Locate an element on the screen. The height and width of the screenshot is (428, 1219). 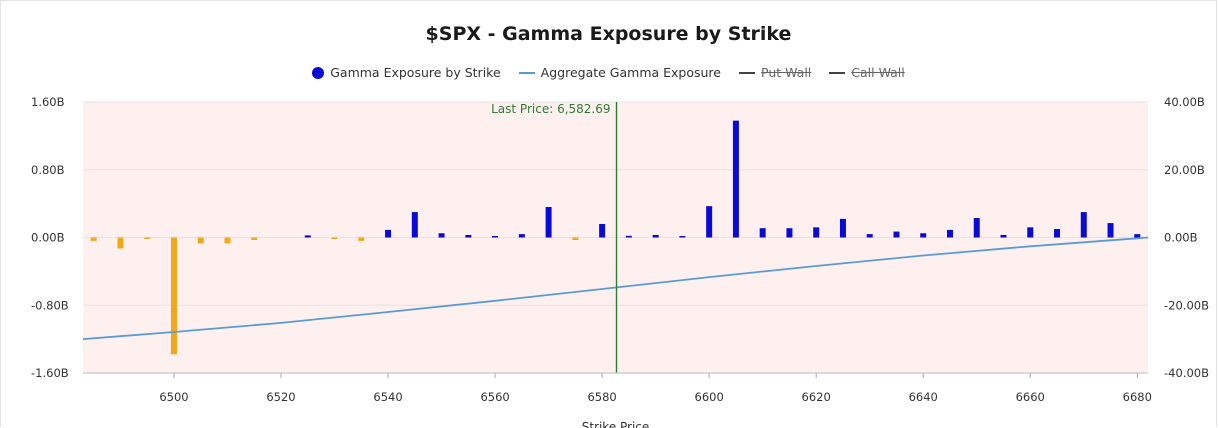
legend-item-aggregate-gamma: Aggregate Gamma Exposure is located at coordinates (619, 72).